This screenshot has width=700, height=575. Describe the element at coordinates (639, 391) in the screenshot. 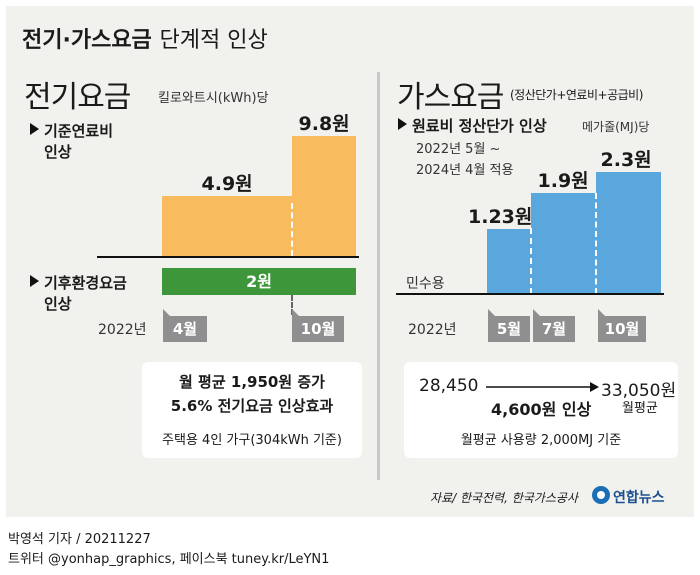

I see `gas-to-value: 33,050원` at that location.